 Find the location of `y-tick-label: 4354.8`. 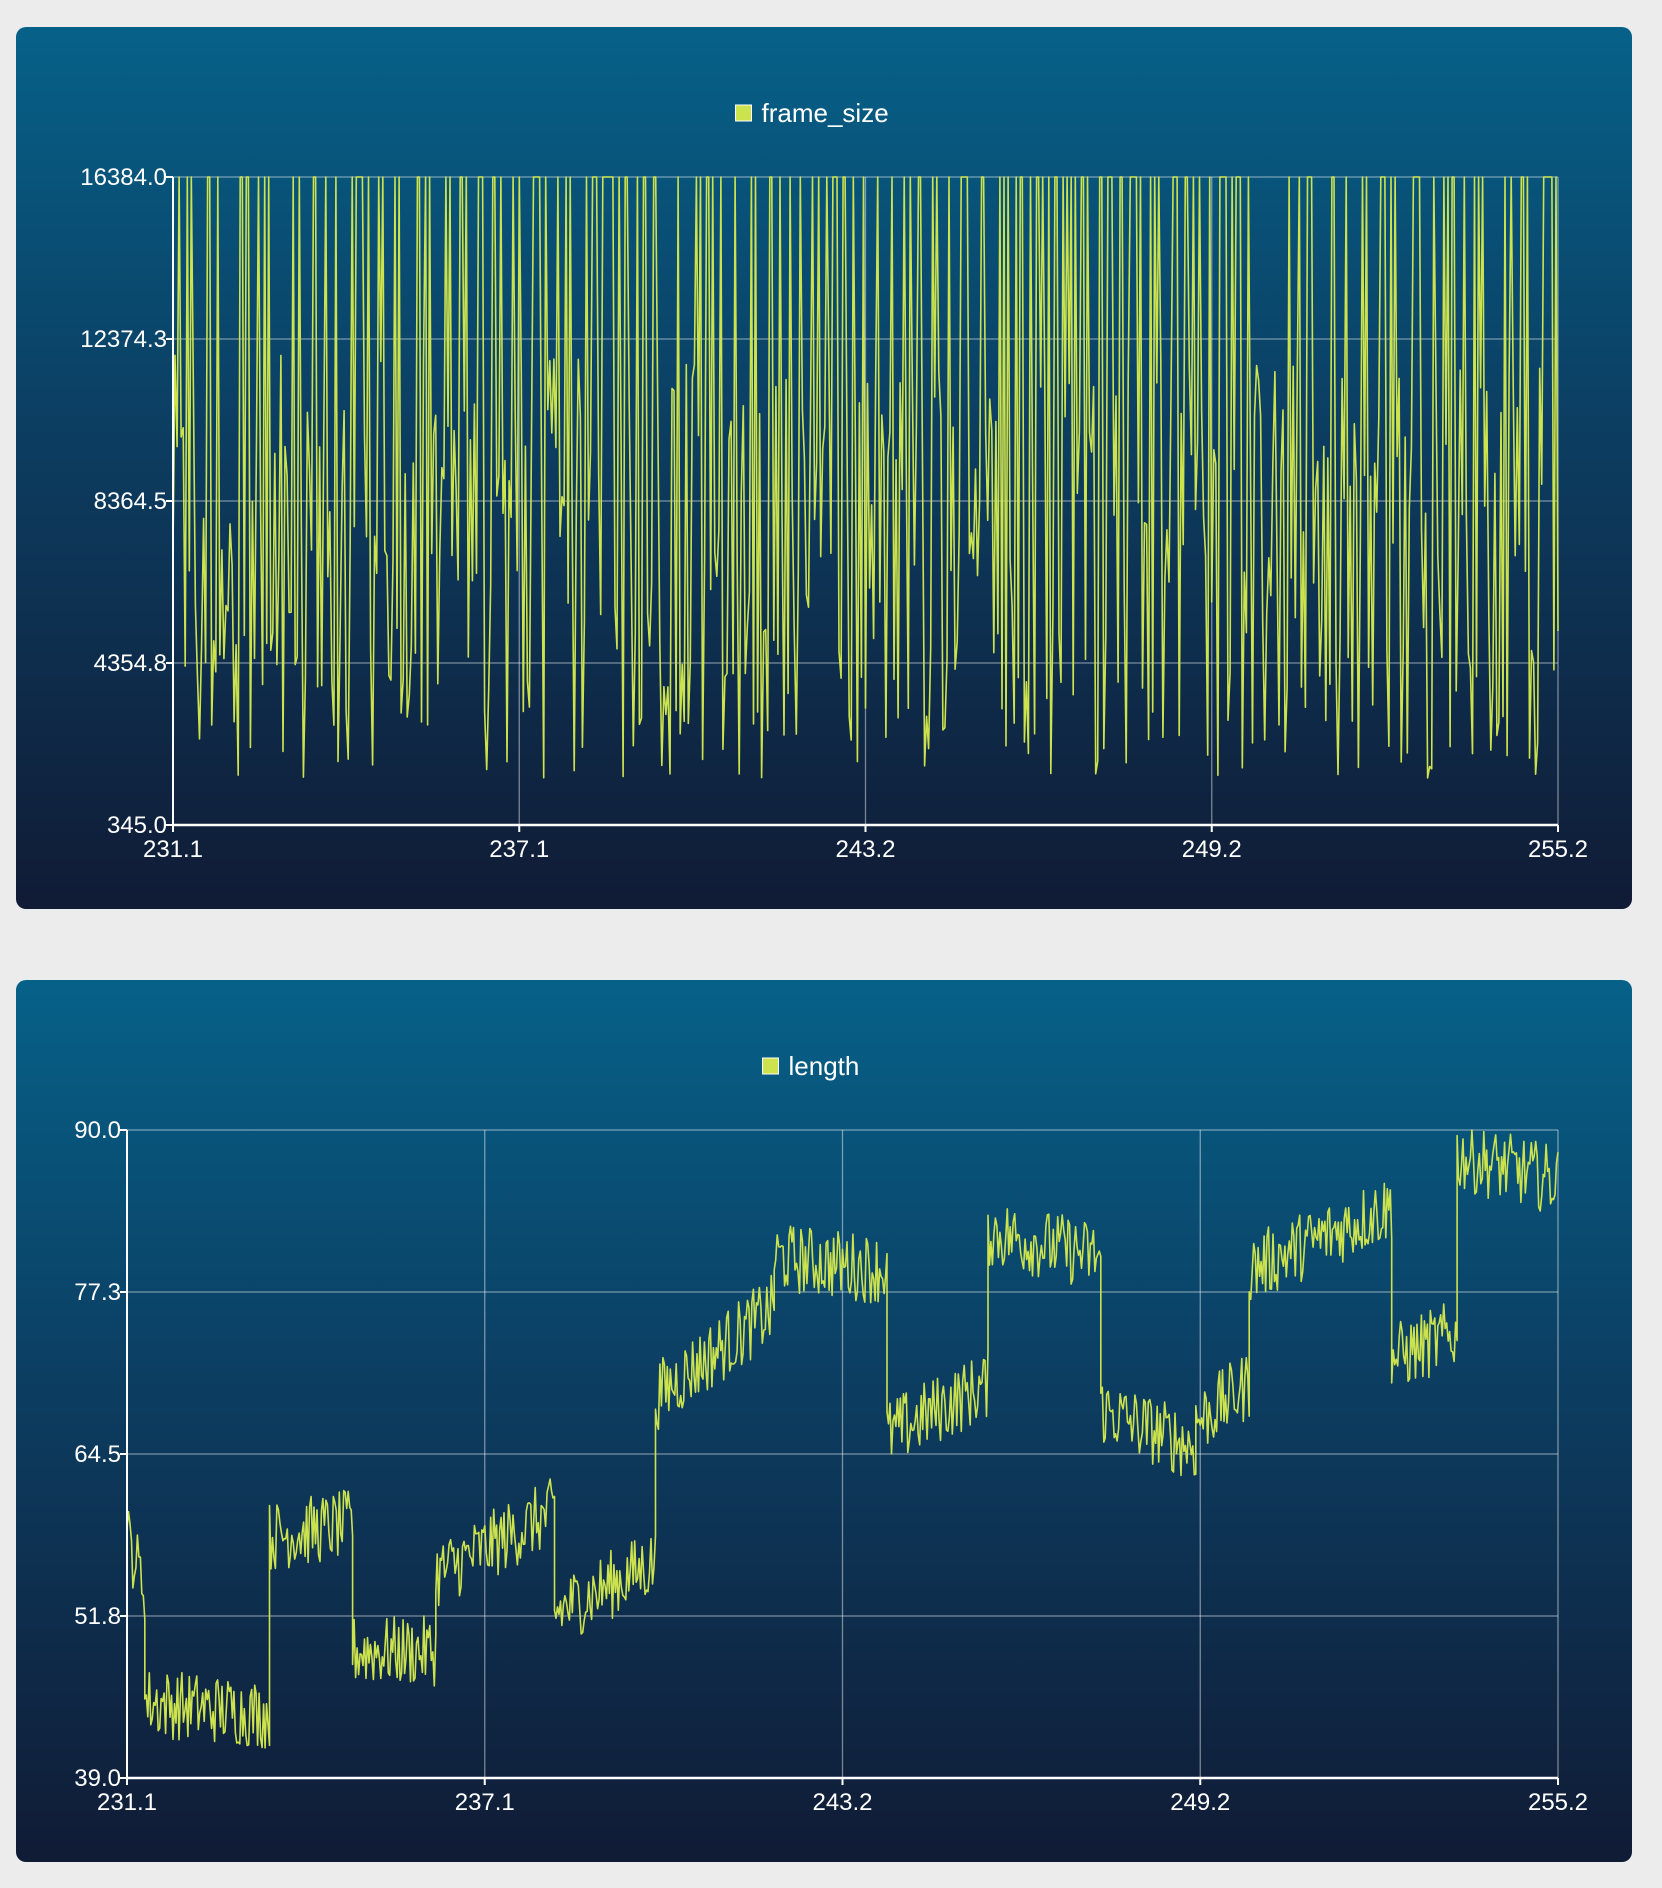

y-tick-label: 4354.8 is located at coordinates (130, 663).